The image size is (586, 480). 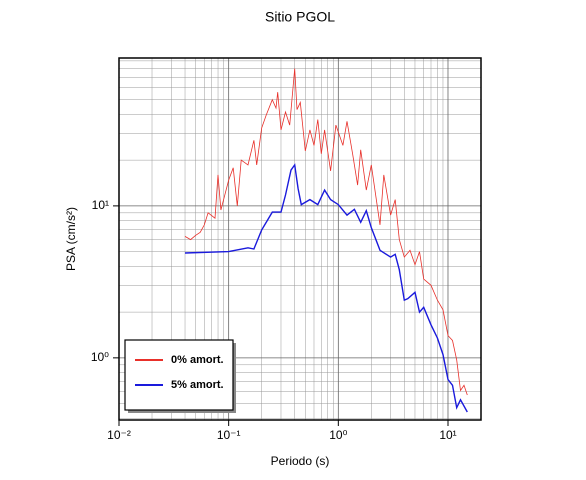 I want to click on x-tick-label: 10⁻¹, so click(x=229, y=435).